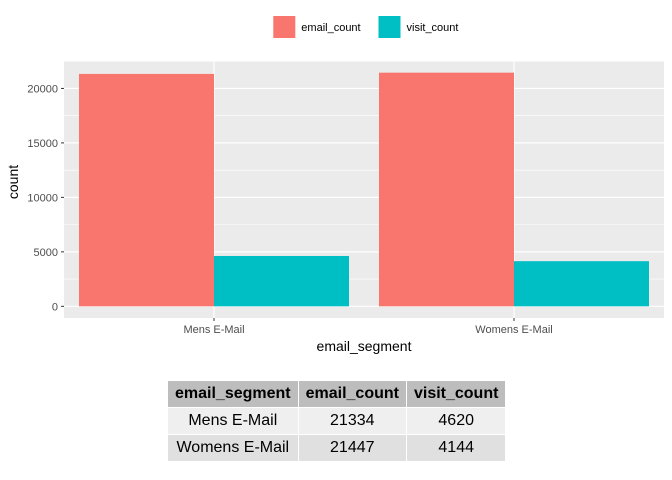  What do you see at coordinates (42, 198) in the screenshot?
I see `y-tick-label: 10000` at bounding box center [42, 198].